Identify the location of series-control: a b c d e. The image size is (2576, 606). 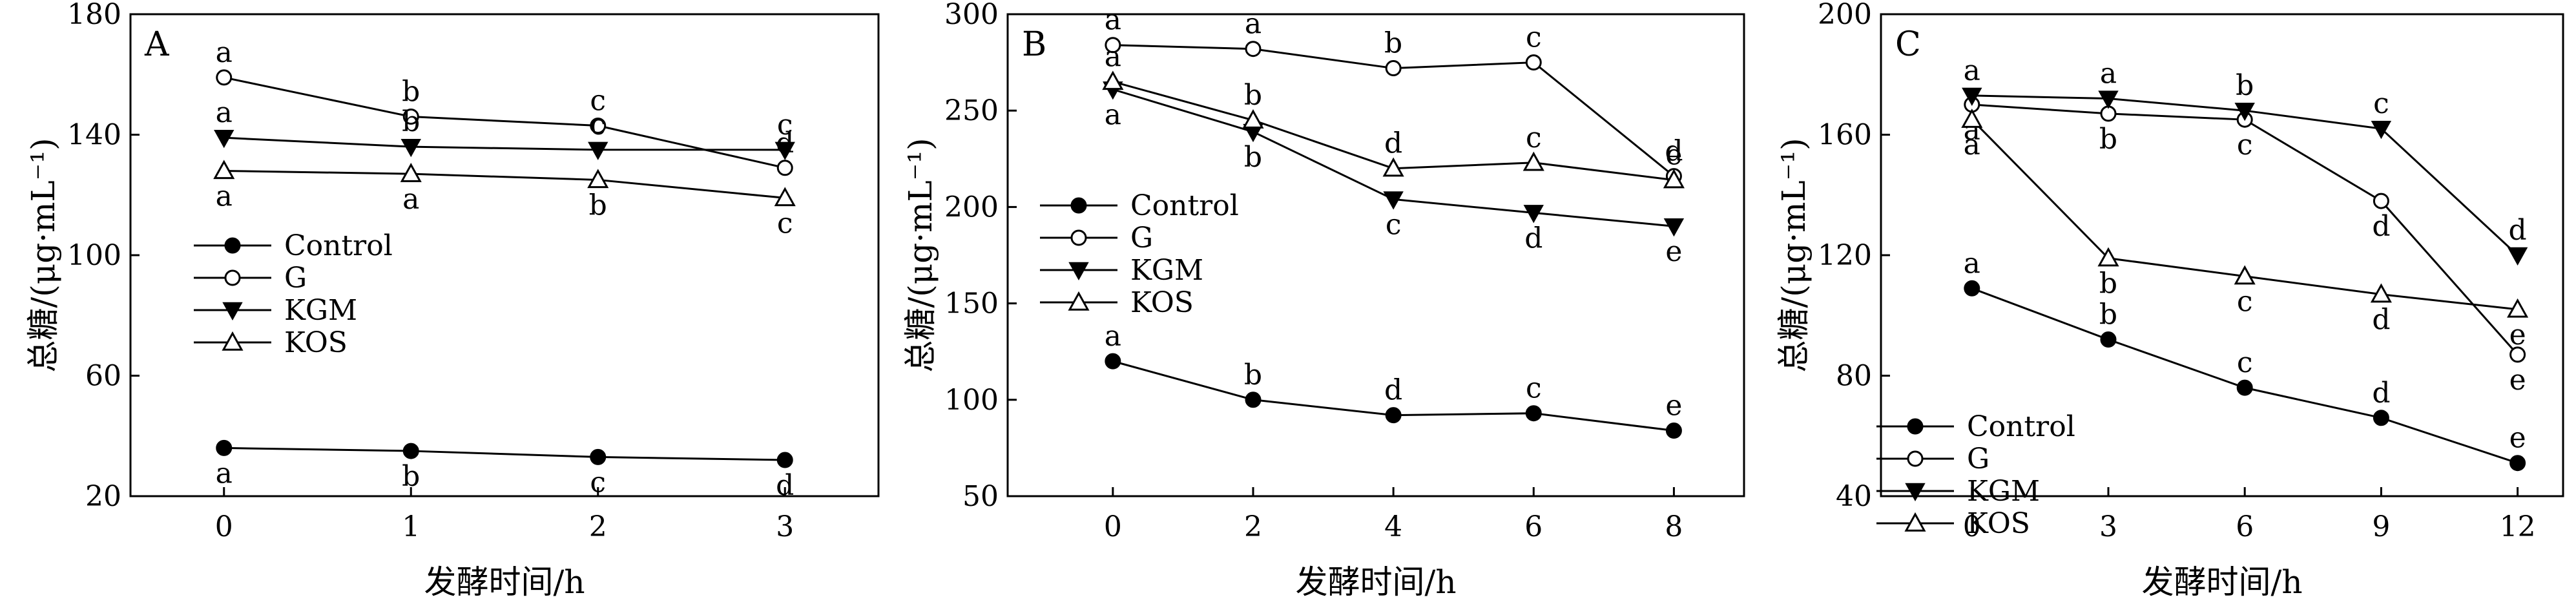
(2245, 359).